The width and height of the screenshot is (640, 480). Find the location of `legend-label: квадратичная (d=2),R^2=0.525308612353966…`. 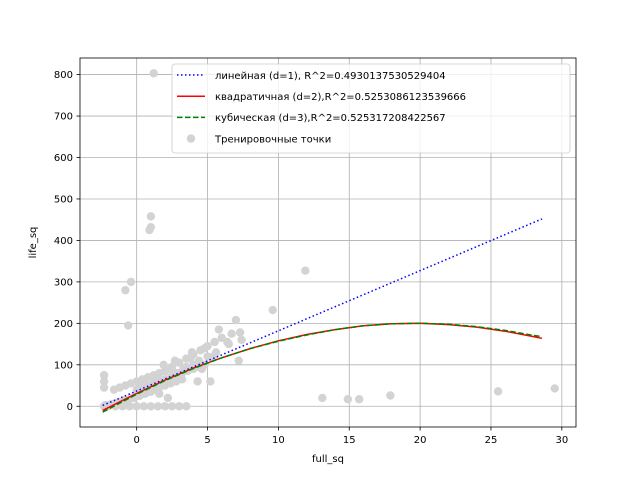

legend-label: квадратичная (d=2),R^2=0.525308612353966… is located at coordinates (340, 97).